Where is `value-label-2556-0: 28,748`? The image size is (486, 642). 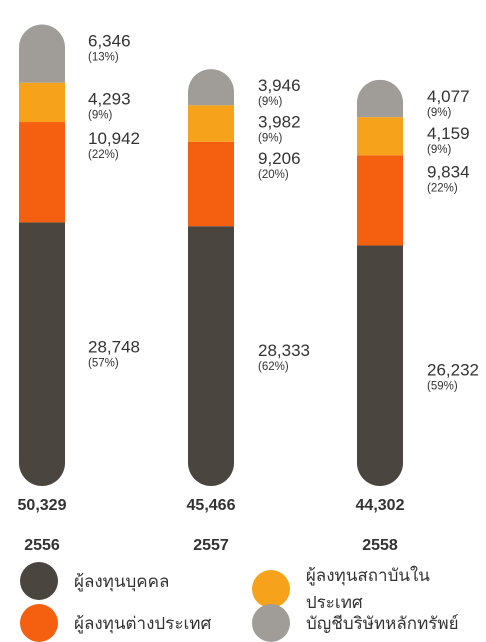
value-label-2556-0: 28,748 is located at coordinates (114, 346).